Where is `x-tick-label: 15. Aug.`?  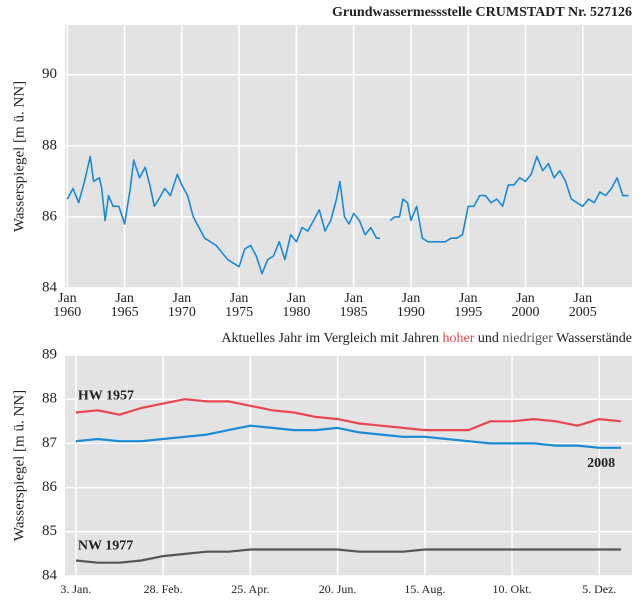 x-tick-label: 15. Aug. is located at coordinates (424, 589).